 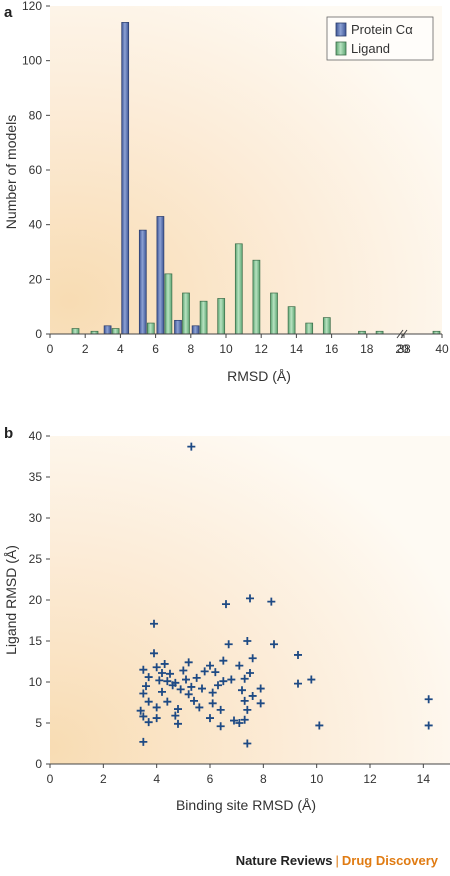 I want to click on panel-b-x-axis-title: Binding site RMSD (Å), so click(x=246, y=805).